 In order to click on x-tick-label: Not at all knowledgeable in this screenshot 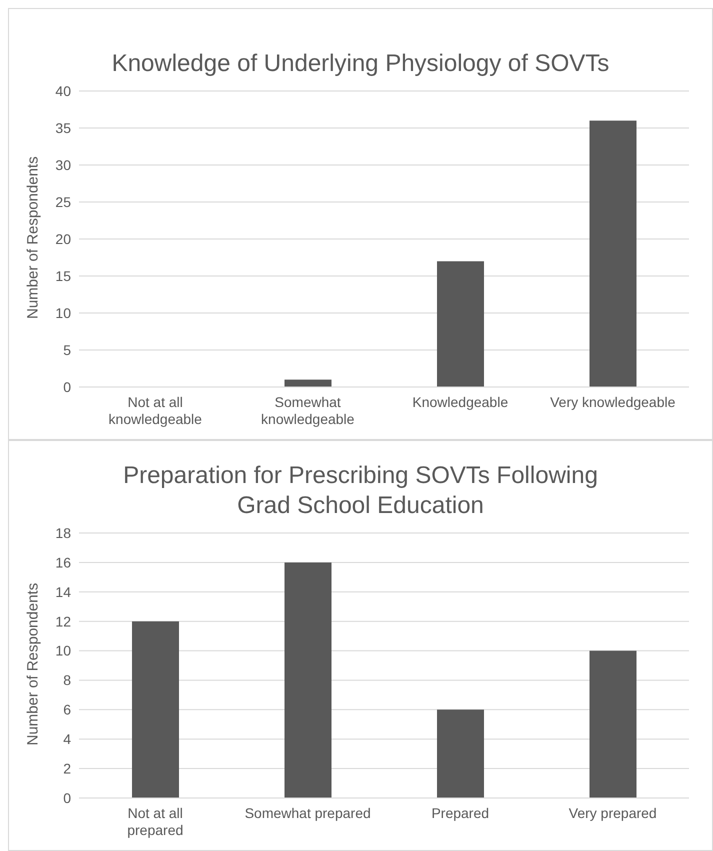, I will do `click(155, 410)`.